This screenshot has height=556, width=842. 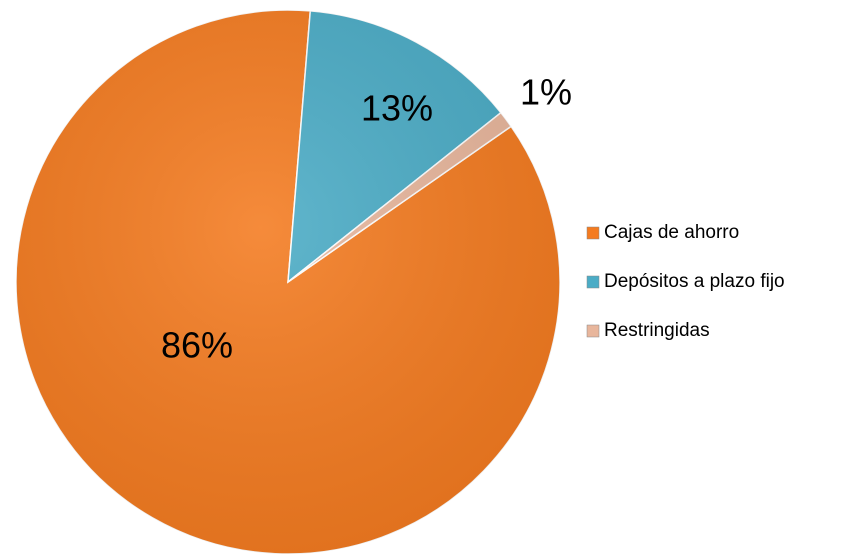 What do you see at coordinates (197, 345) in the screenshot?
I see `data-label: 86%` at bounding box center [197, 345].